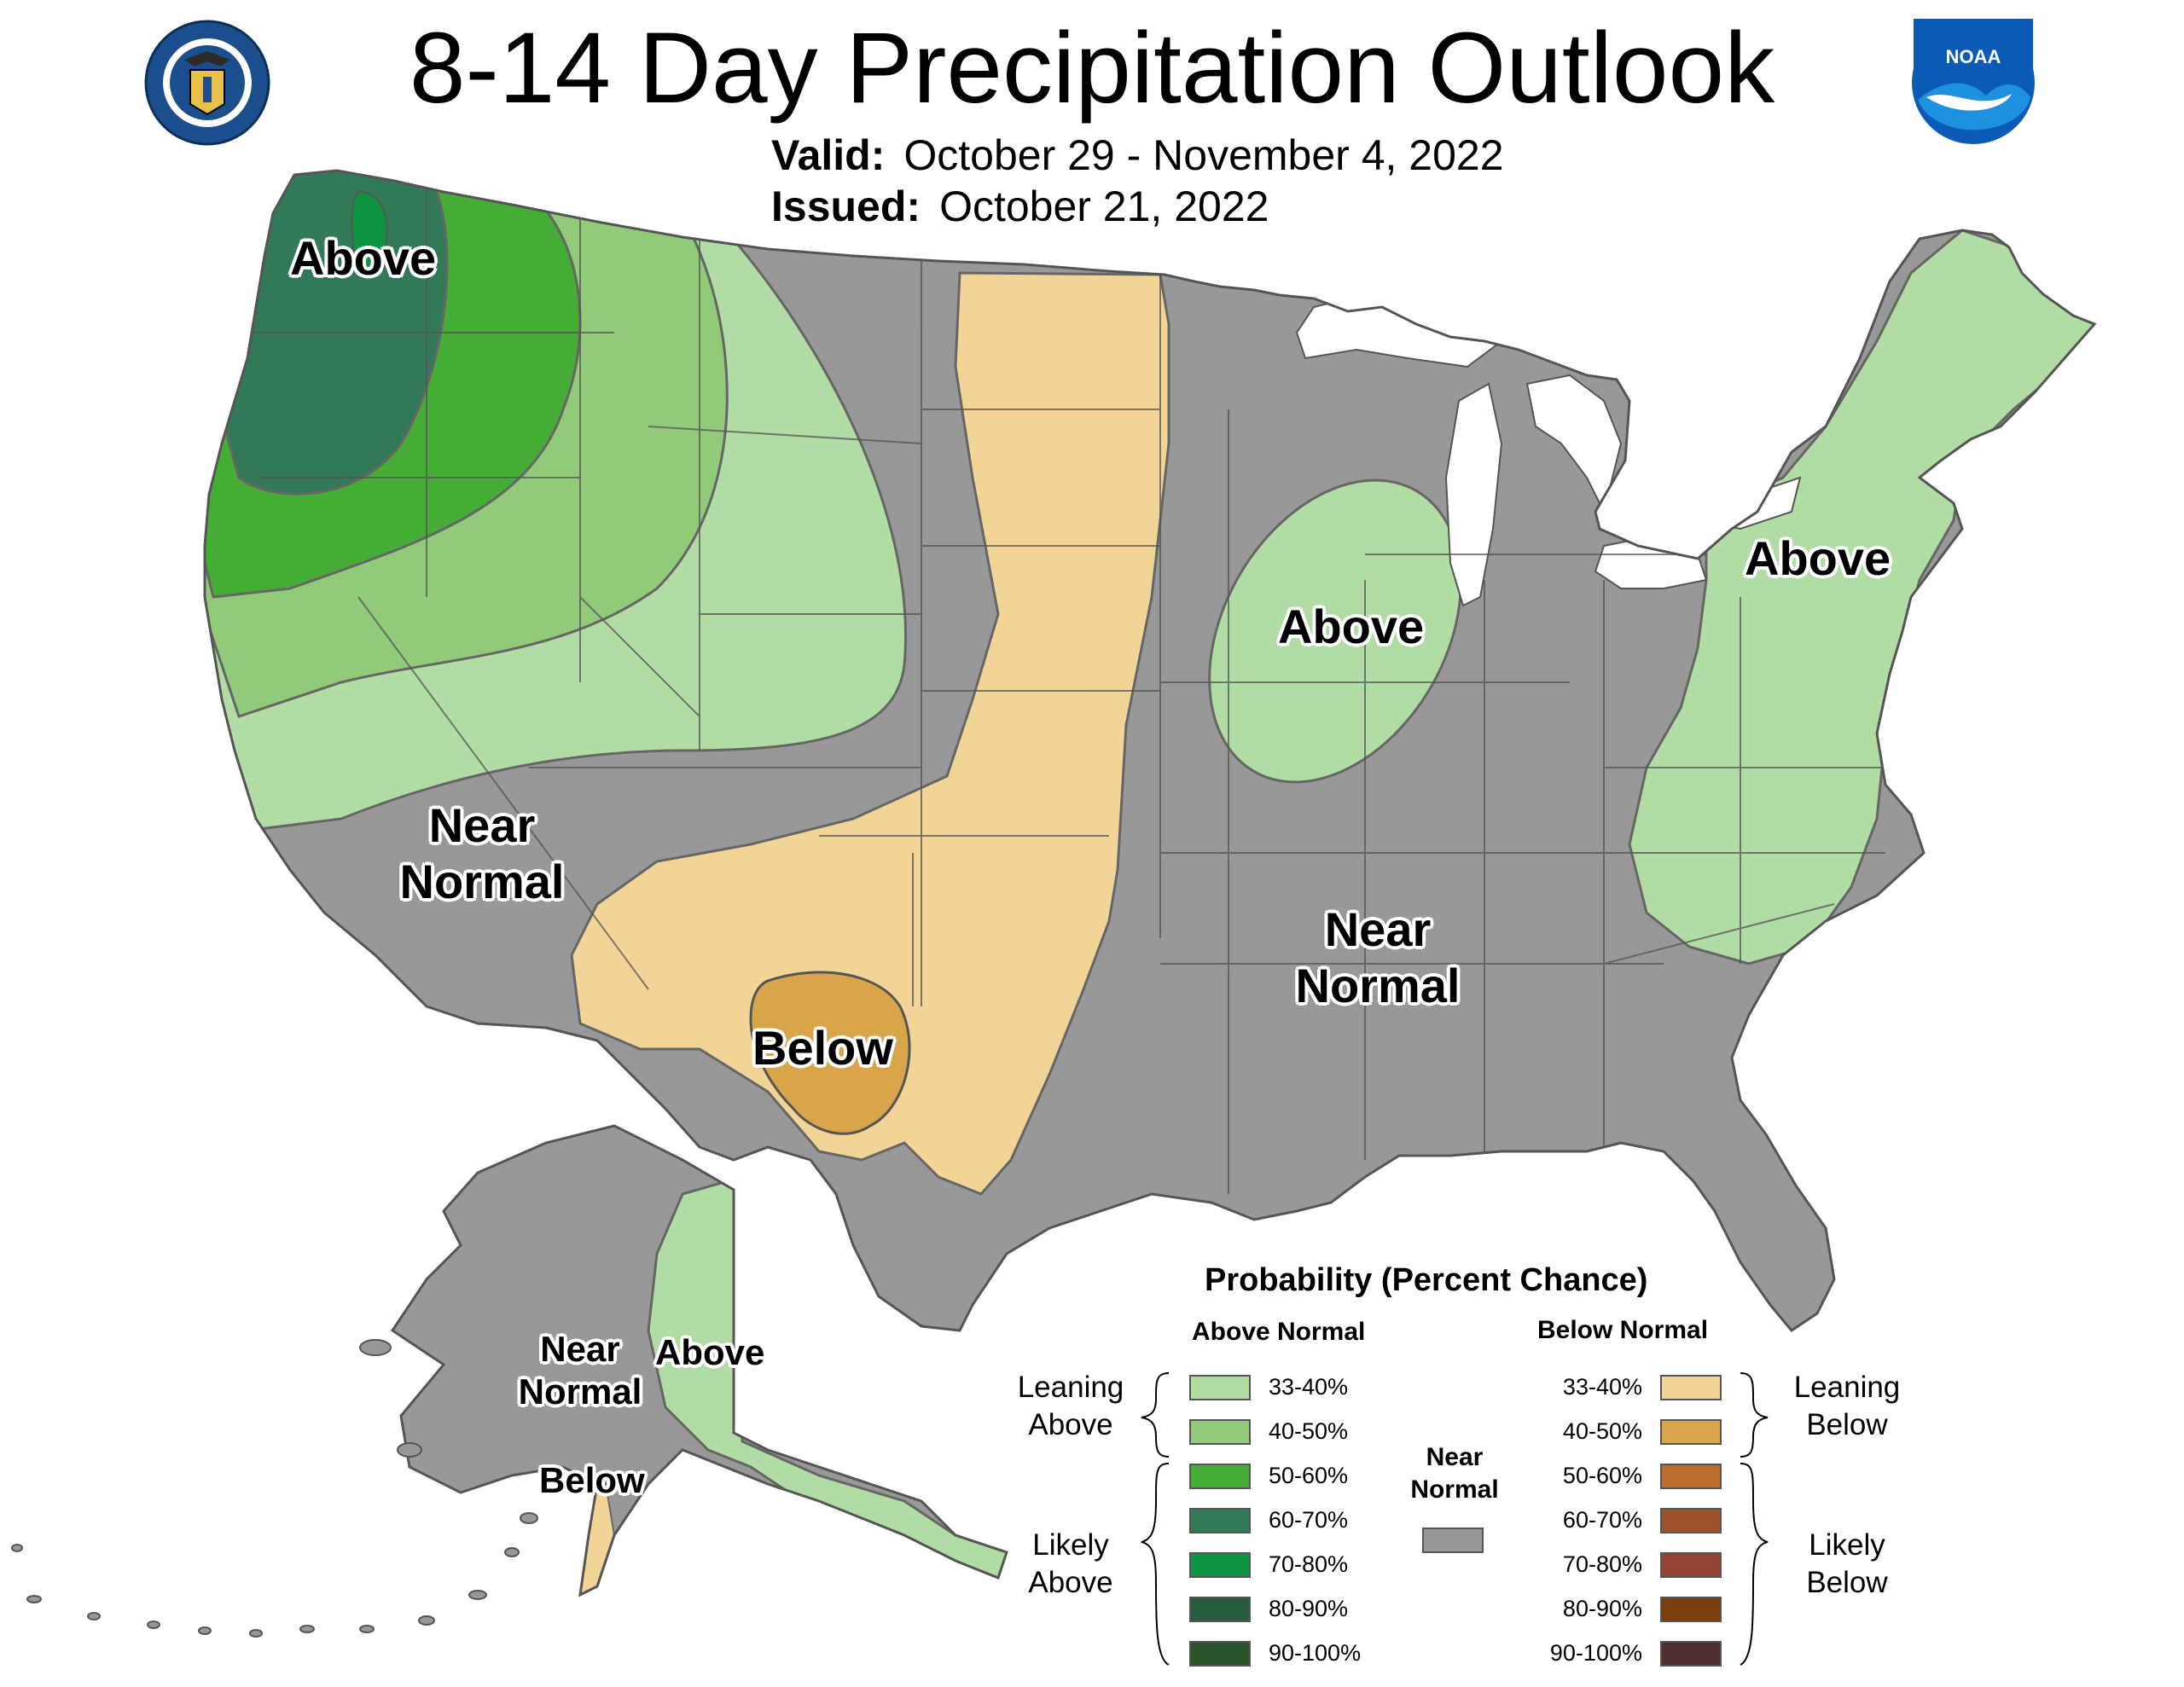 This screenshot has width=2184, height=1687. I want to click on issued-date: Issued: October 21, 2022, so click(1020, 207).